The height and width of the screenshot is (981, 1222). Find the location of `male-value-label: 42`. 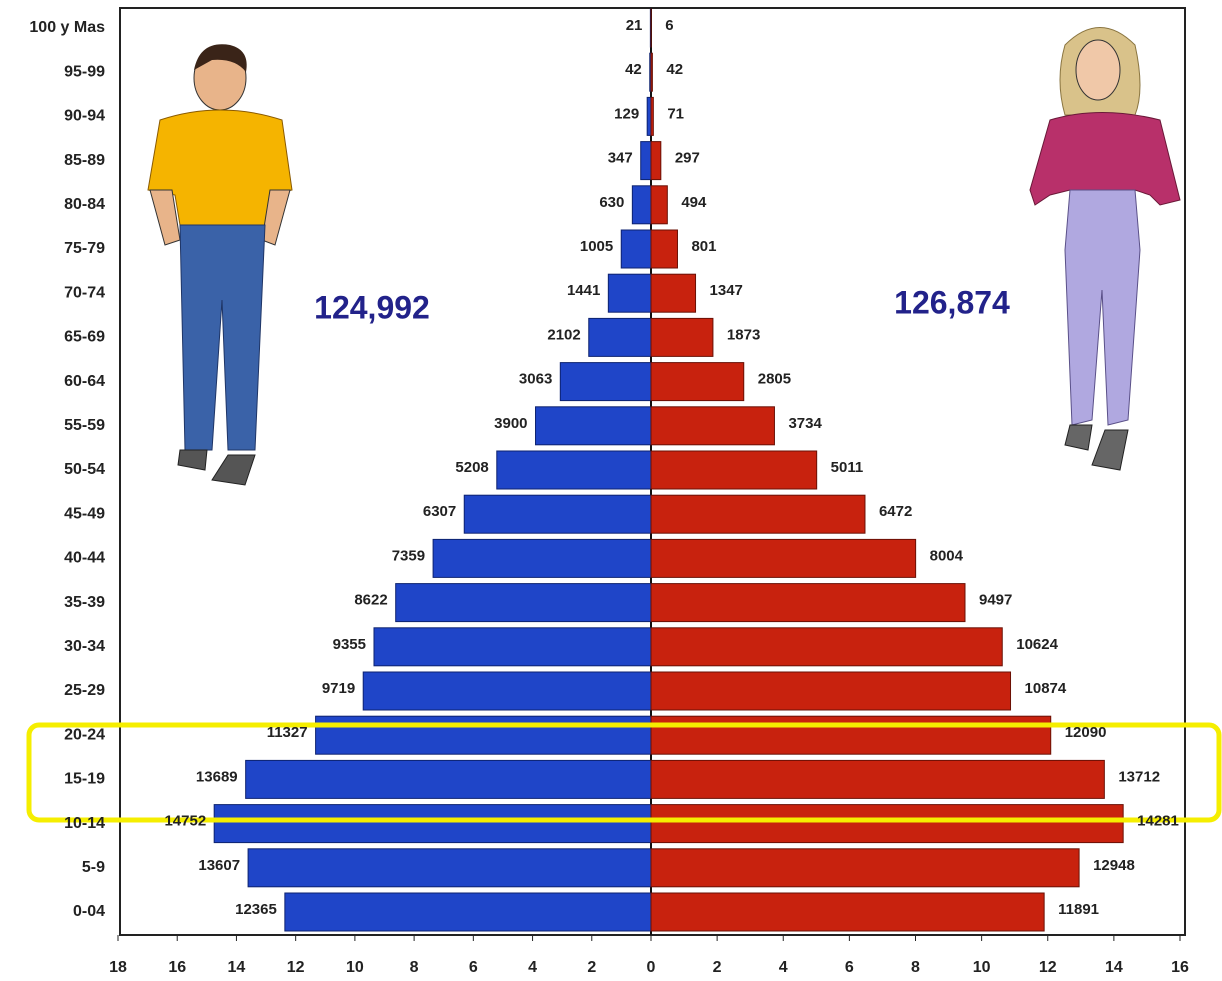

male-value-label: 42 is located at coordinates (633, 69).